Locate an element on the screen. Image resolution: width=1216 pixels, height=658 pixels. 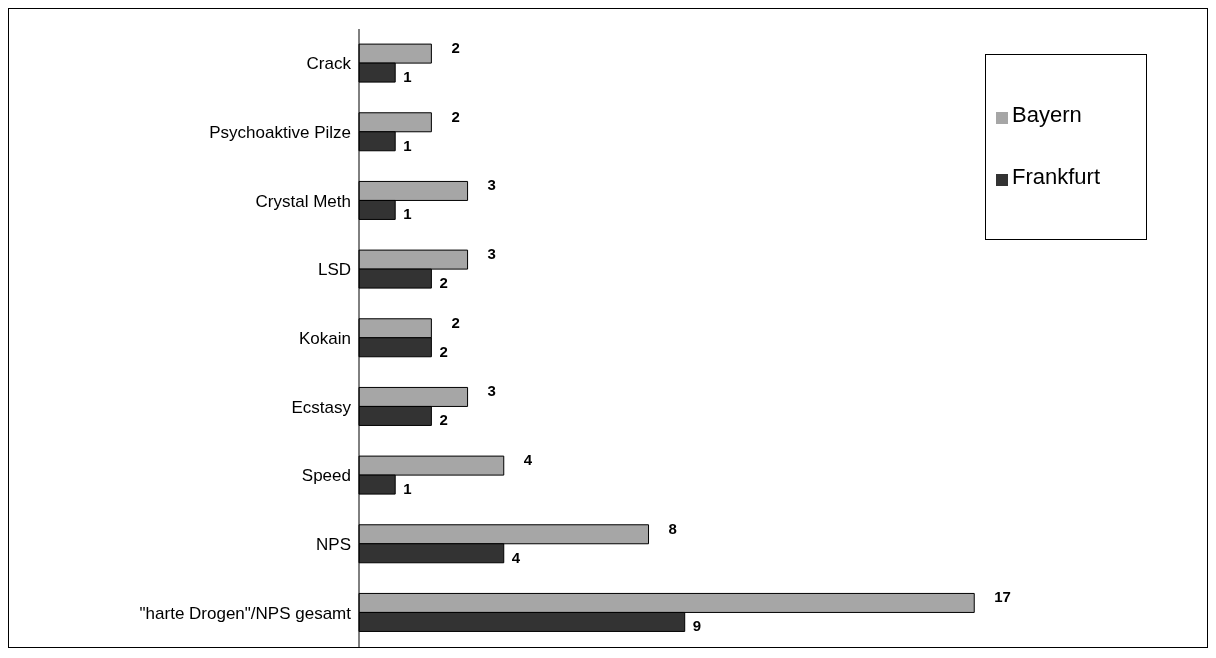
y-tick-label: "harte Drogen"/NPS gesamt is located at coordinates (245, 613).